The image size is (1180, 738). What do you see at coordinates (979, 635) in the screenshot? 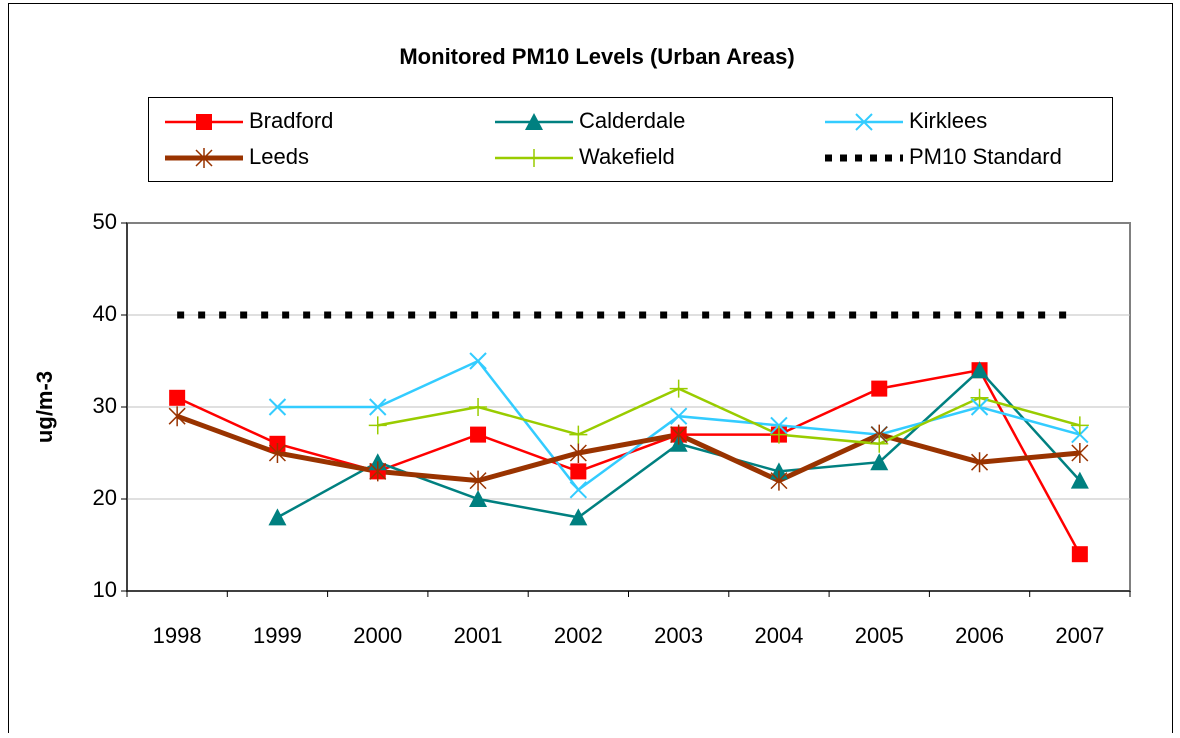
I see `x-tick-label: 2006` at bounding box center [979, 635].